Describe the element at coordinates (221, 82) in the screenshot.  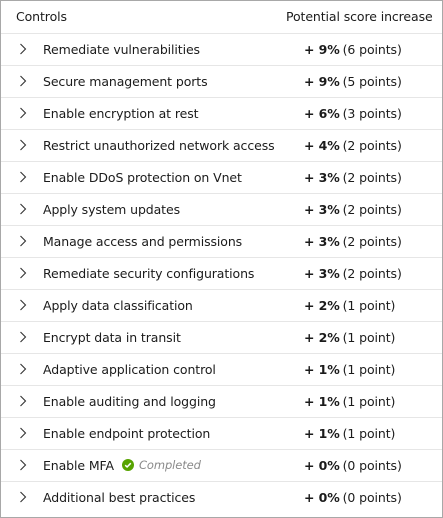
I see `control-row-secure-management-ports: Secure management ports + 9% (5 points)` at that location.